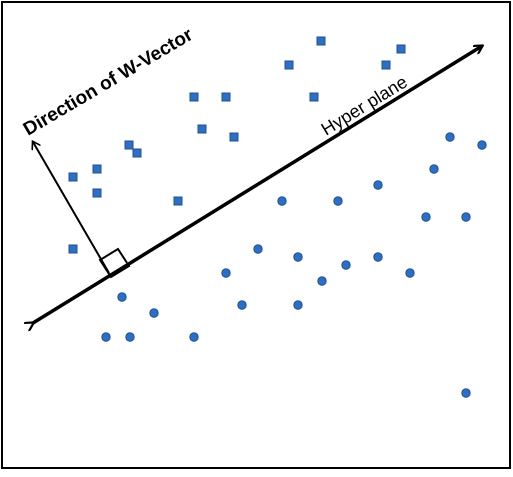  Describe the element at coordinates (114, 263) in the screenshot. I see `right-angle-marker` at that location.